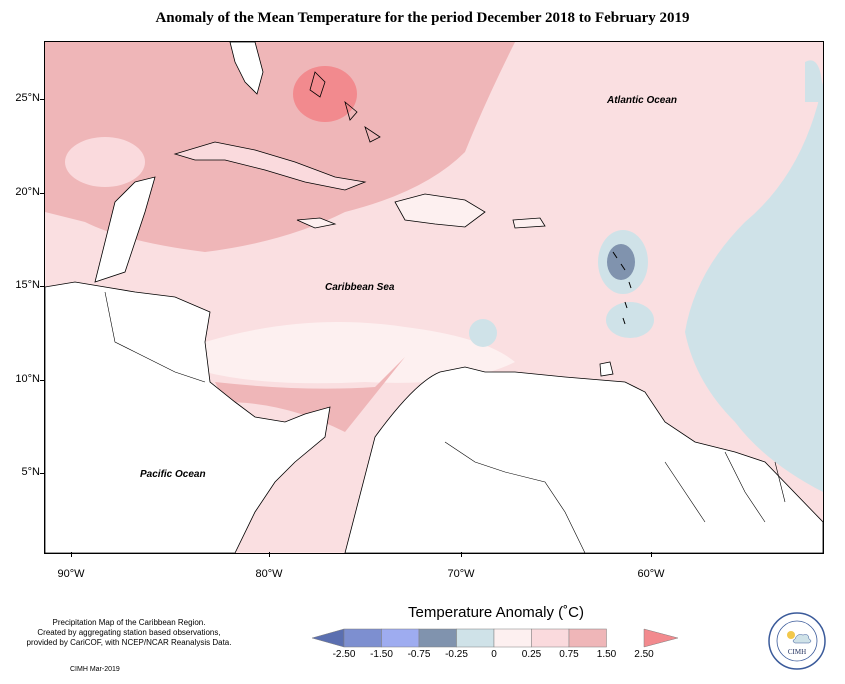 The height and width of the screenshot is (684, 845). What do you see at coordinates (269, 574) in the screenshot?
I see `lon-label-80w: 80°W` at bounding box center [269, 574].